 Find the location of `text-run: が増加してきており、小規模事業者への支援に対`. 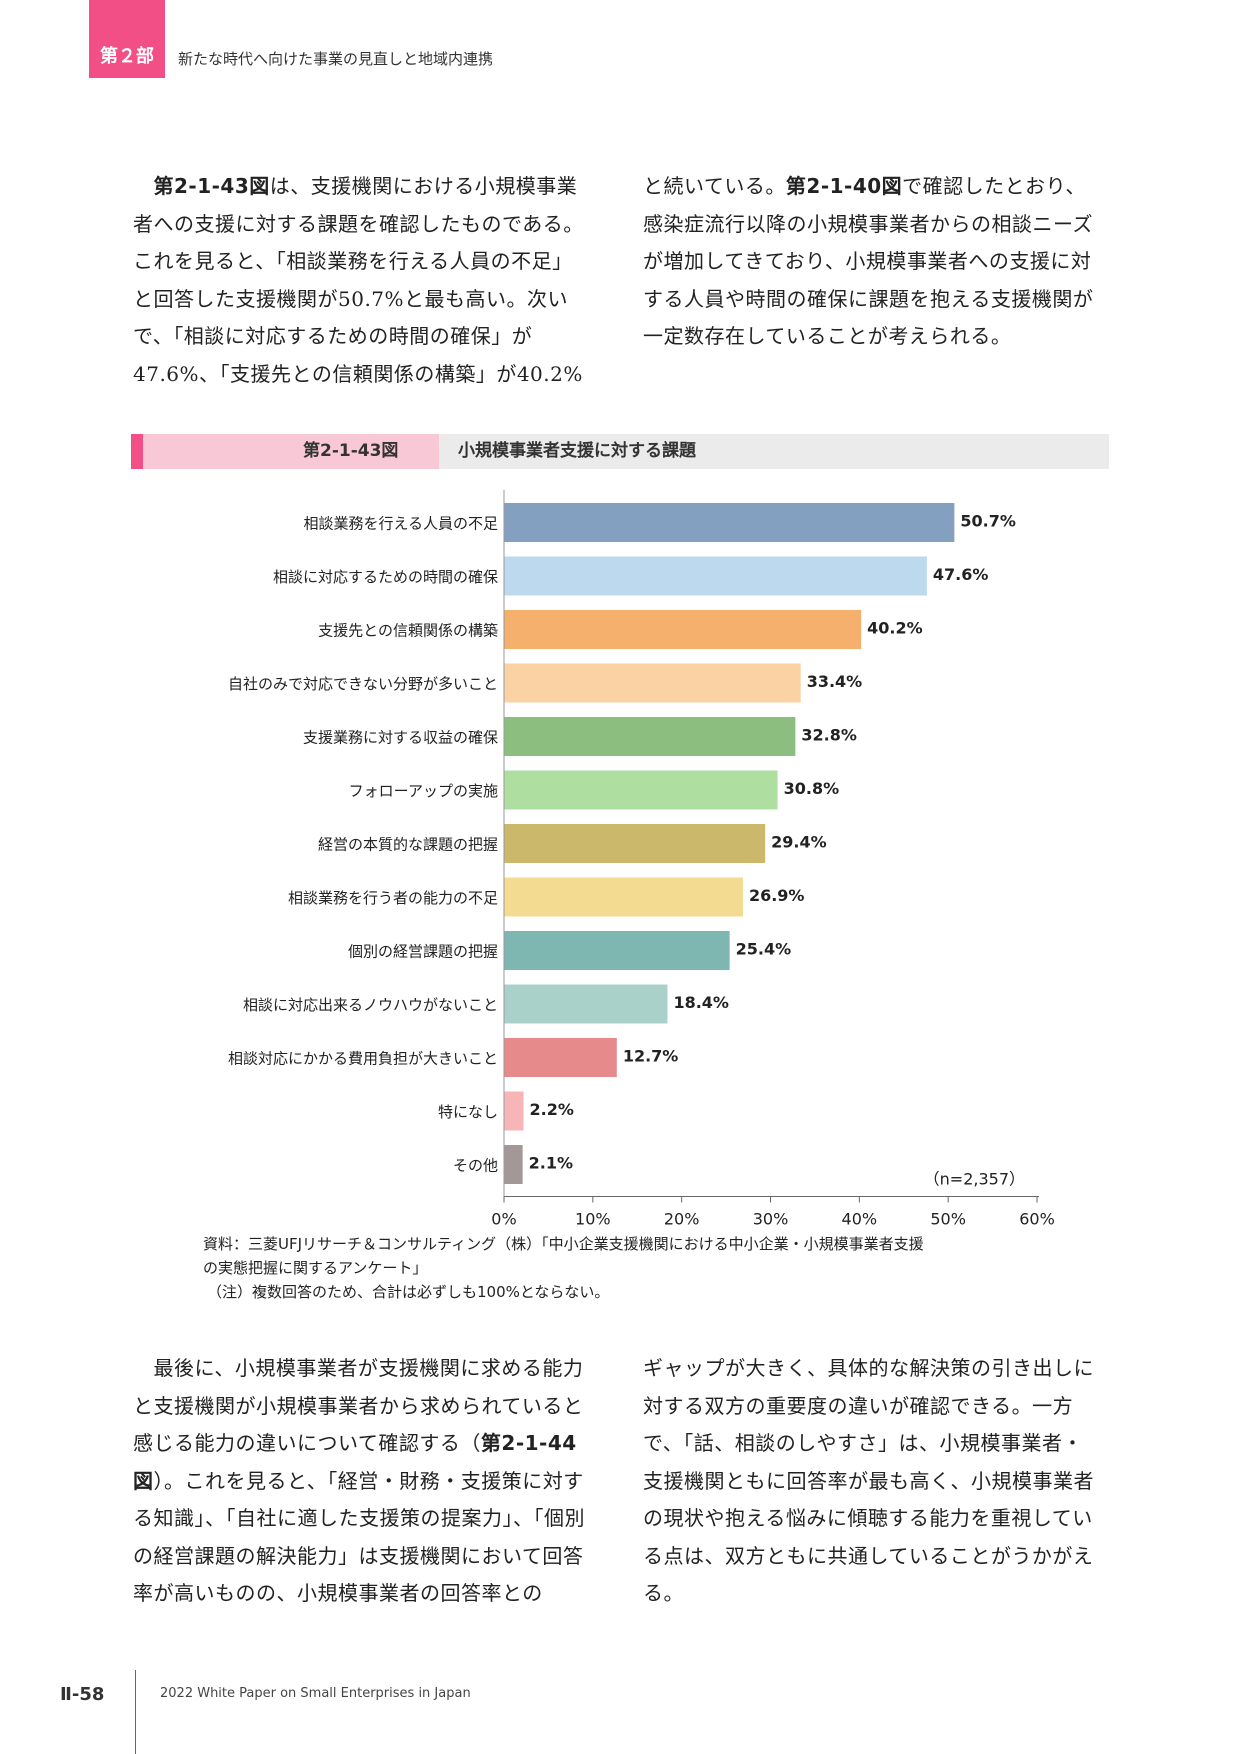

text-run: が増加してきており、小規模事業者への支援に対 is located at coordinates (867, 261).